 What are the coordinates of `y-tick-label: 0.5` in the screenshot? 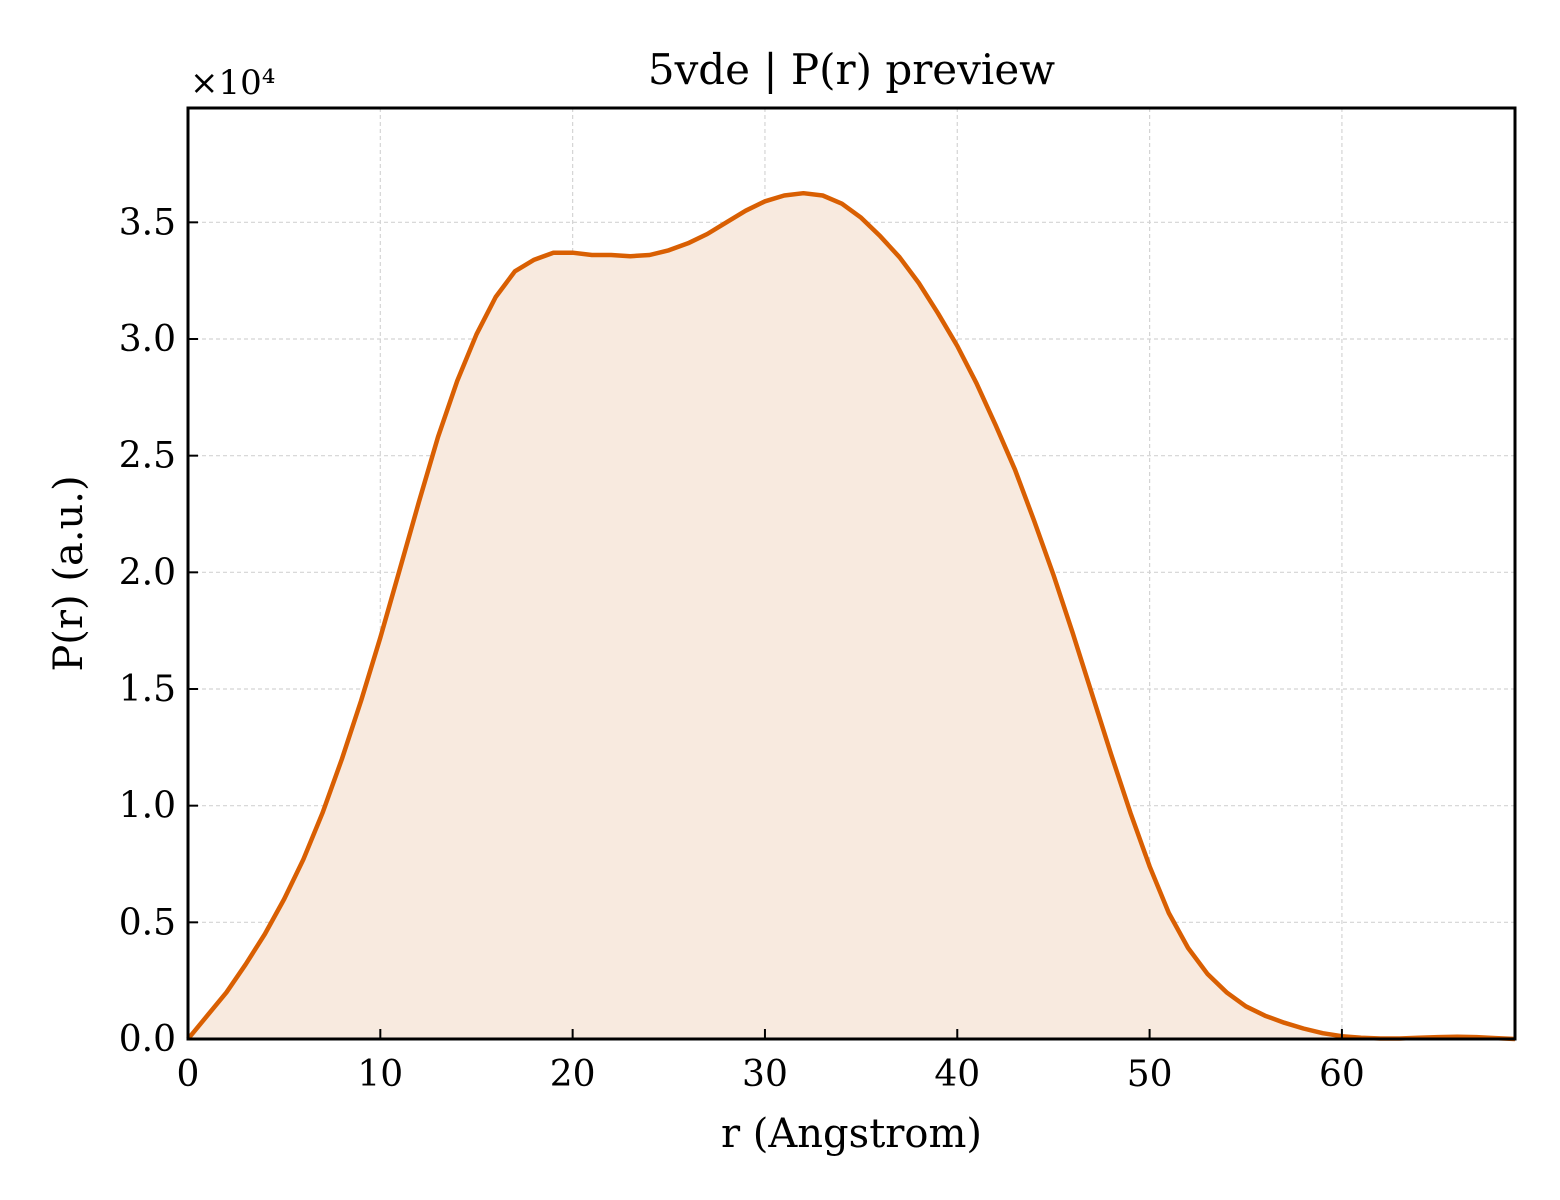 It's located at (147, 922).